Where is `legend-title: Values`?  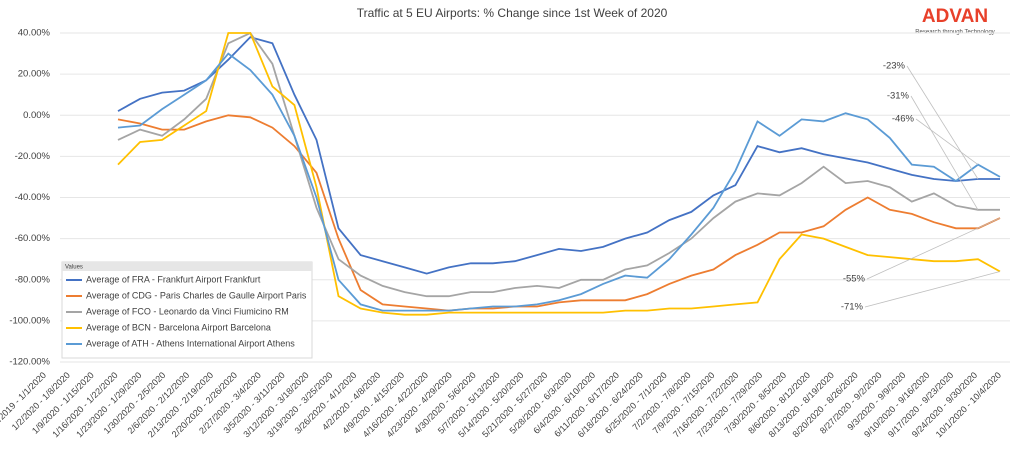
legend-title: Values is located at coordinates (74, 268).